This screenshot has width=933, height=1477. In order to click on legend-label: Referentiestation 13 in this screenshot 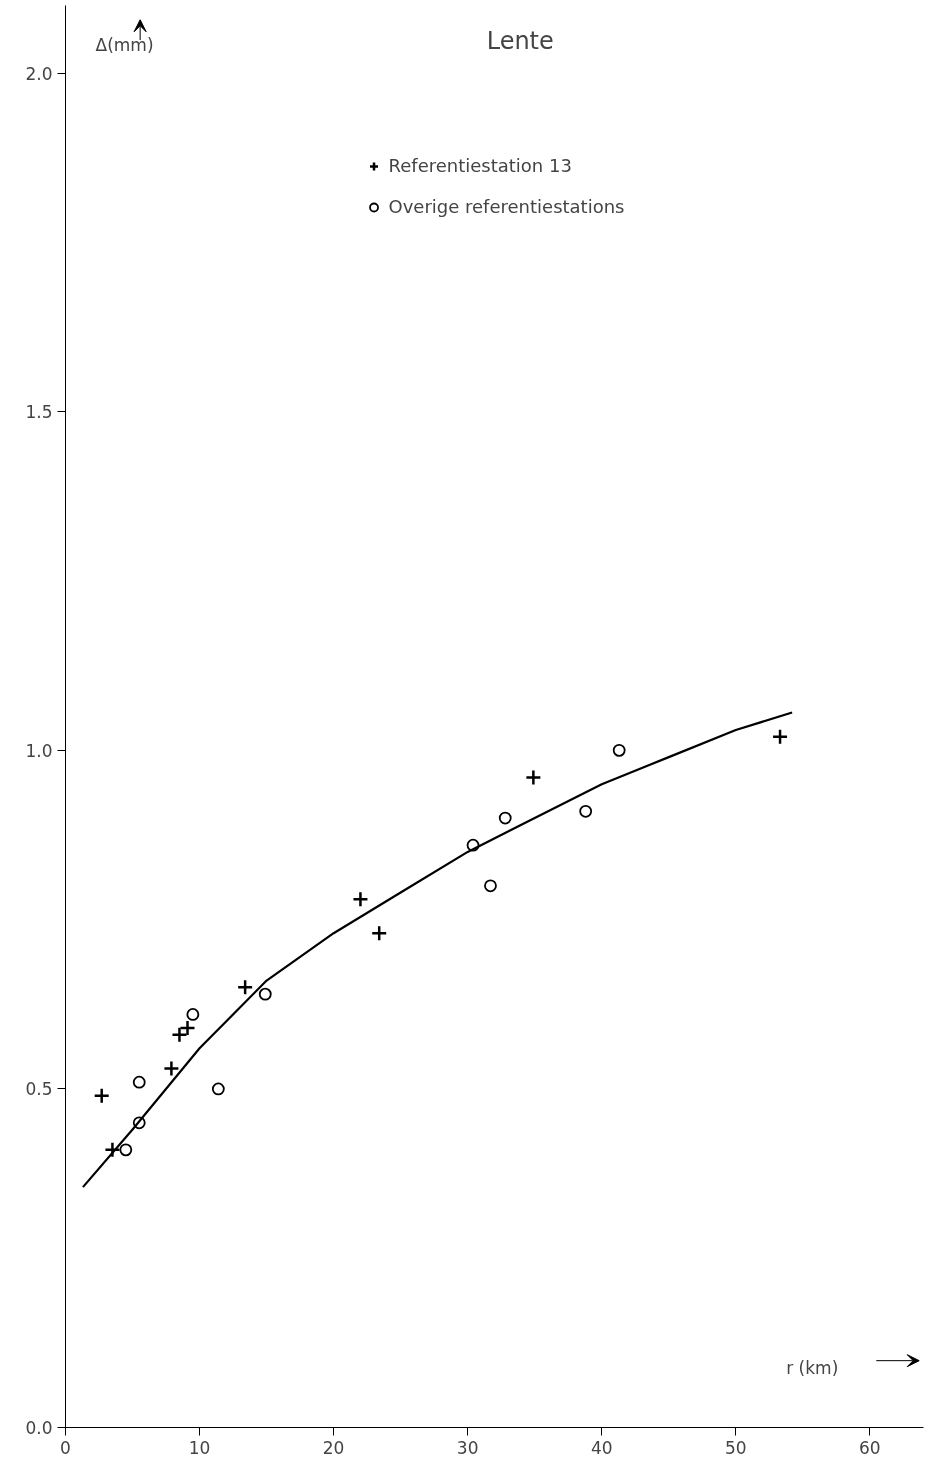, I will do `click(480, 165)`.